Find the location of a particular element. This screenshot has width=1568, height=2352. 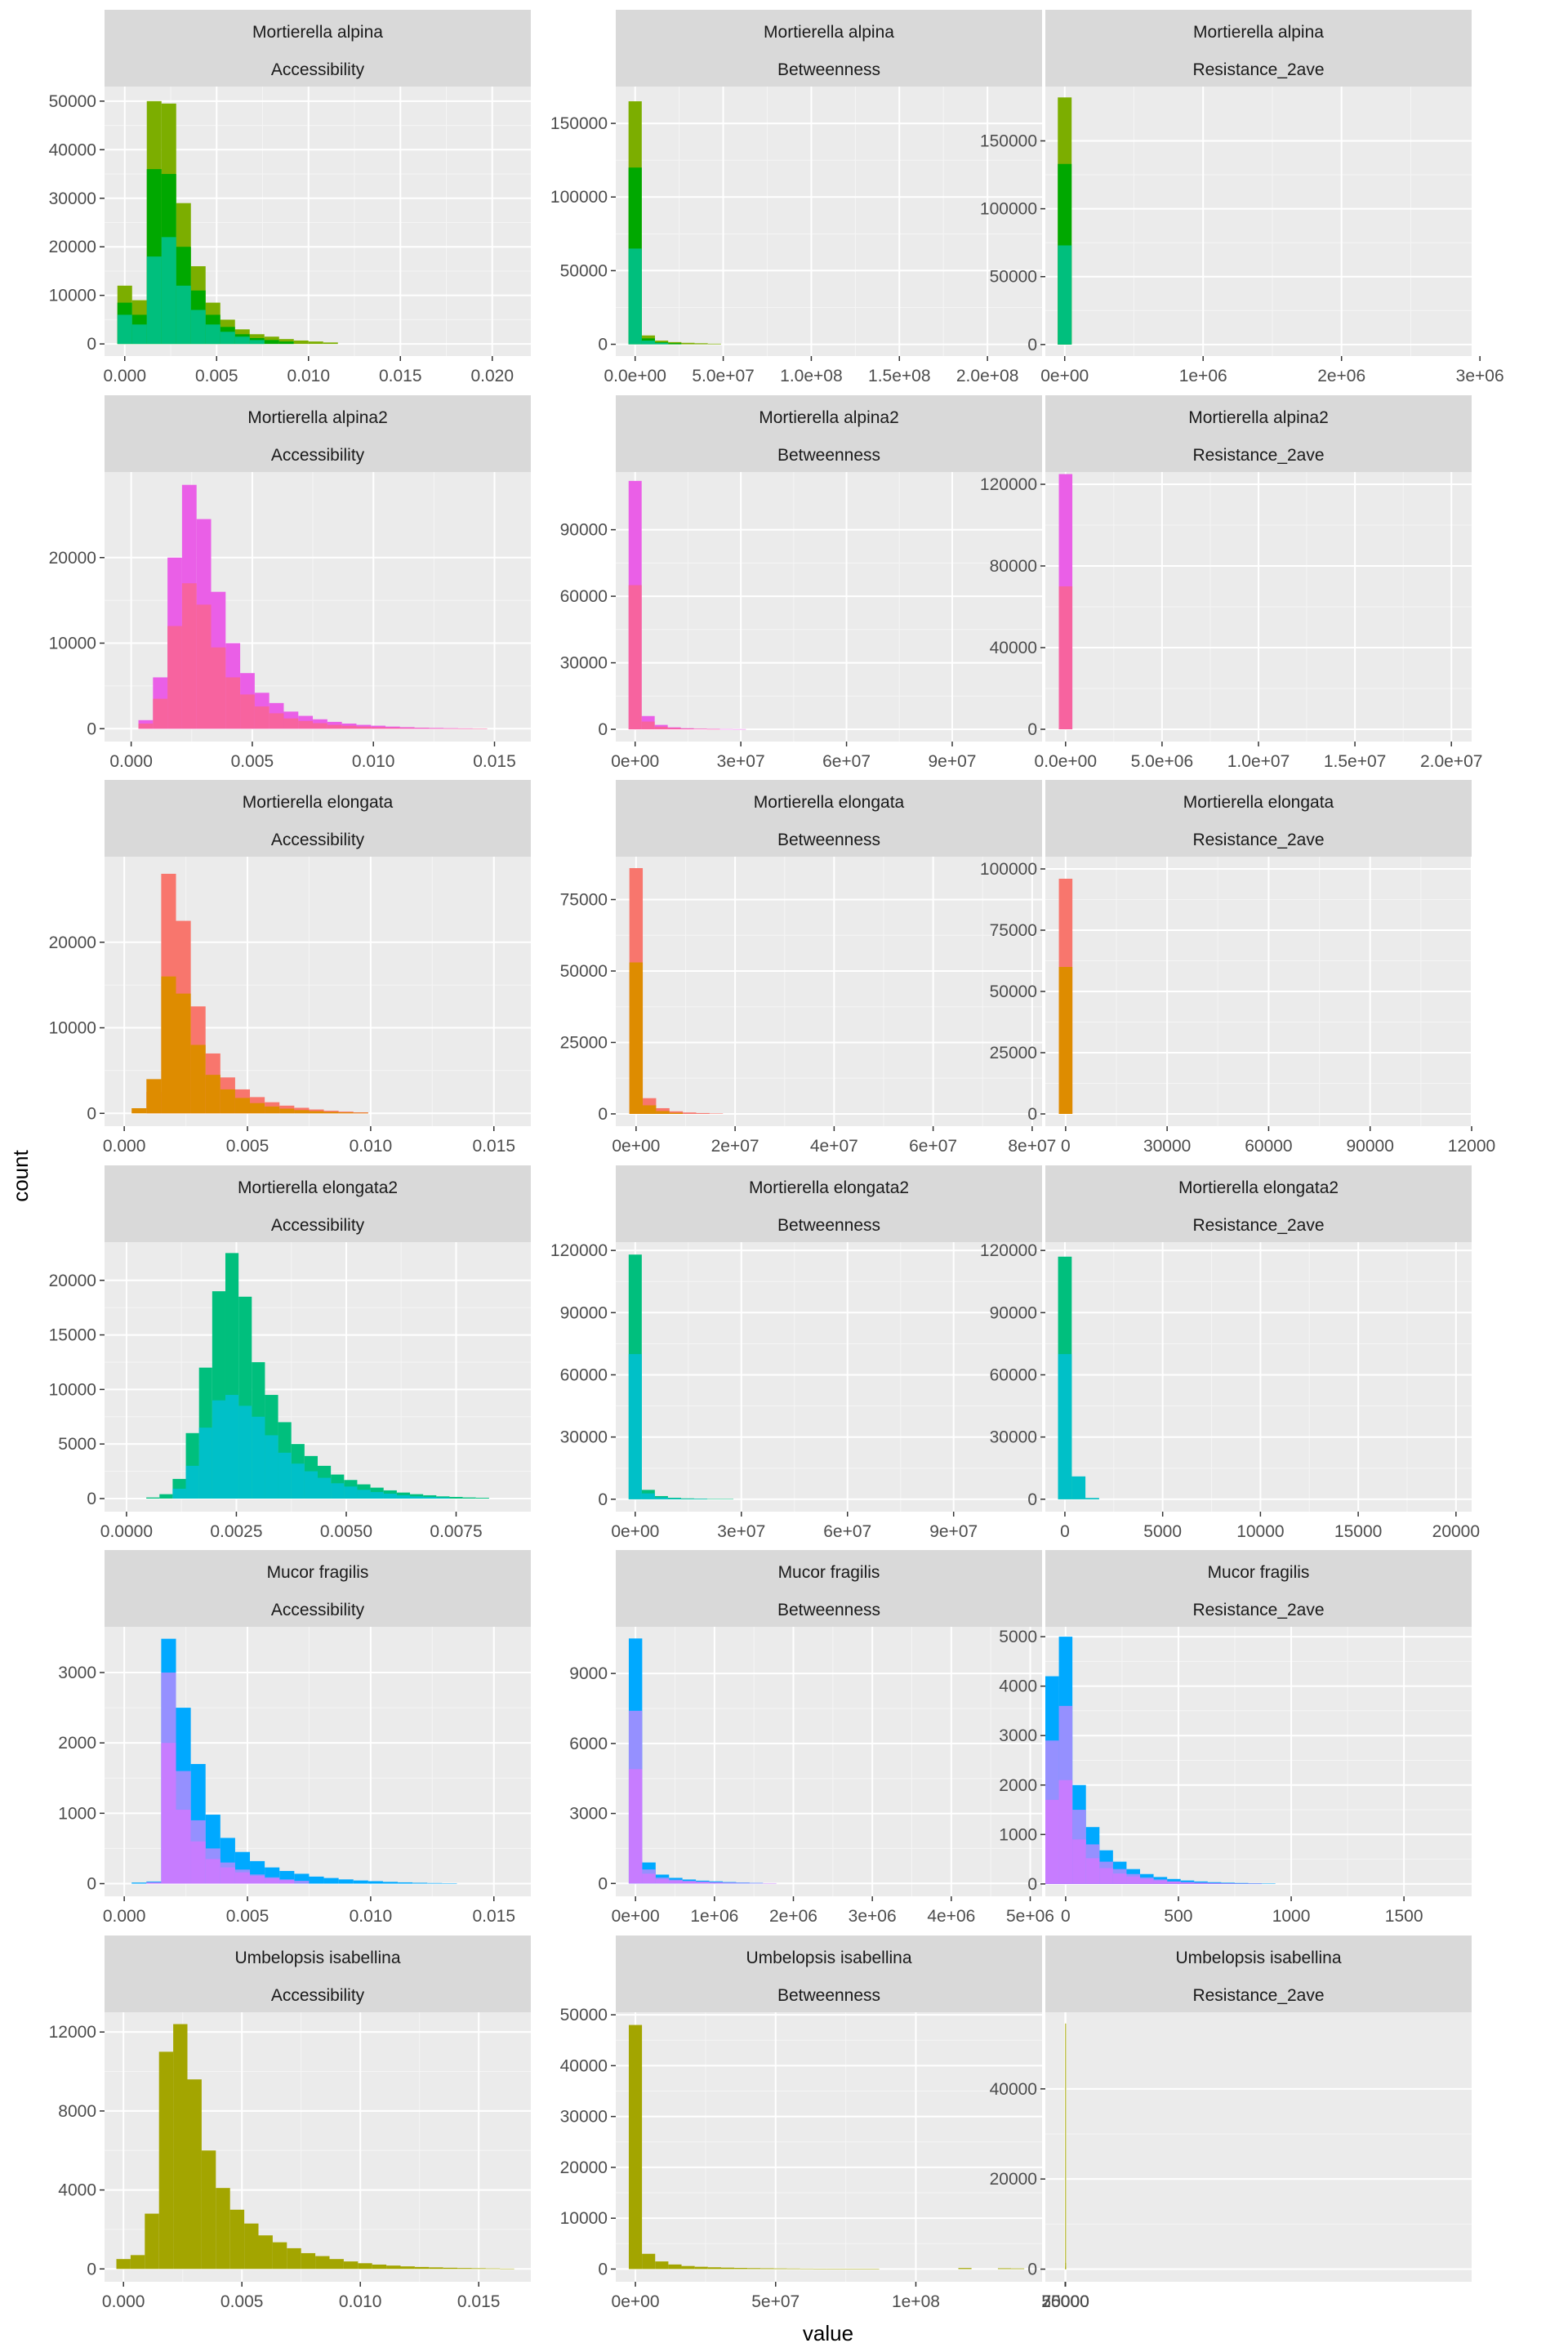

x-tick-label: 3e+06 is located at coordinates (873, 1916).